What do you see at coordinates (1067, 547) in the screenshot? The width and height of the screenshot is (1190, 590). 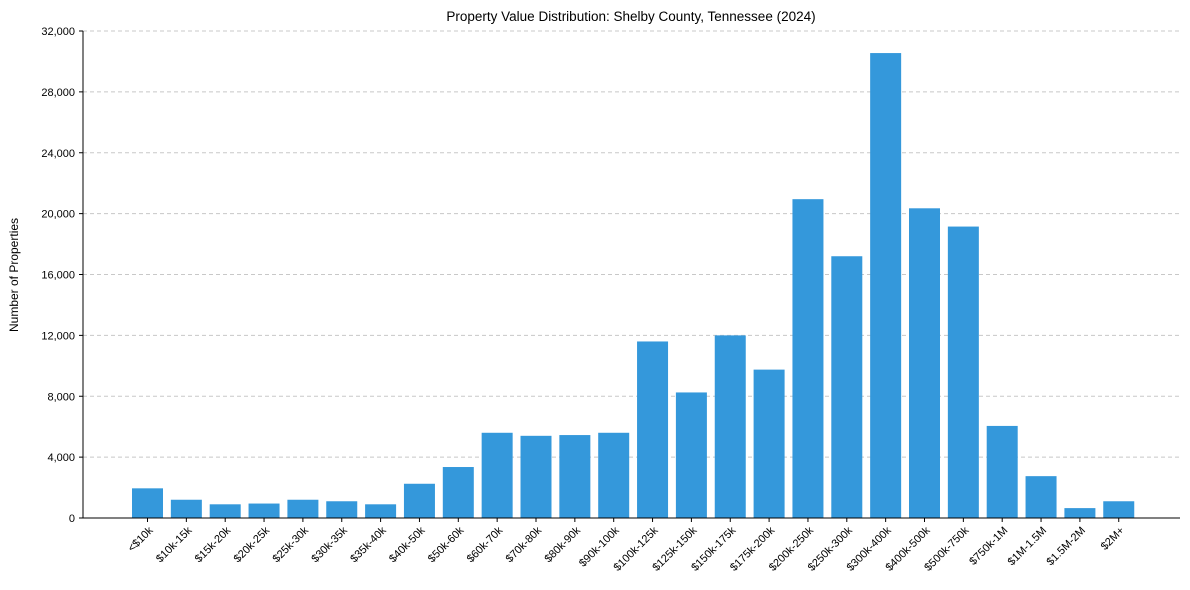 I see `x-tick-label: $1.5M-2M` at bounding box center [1067, 547].